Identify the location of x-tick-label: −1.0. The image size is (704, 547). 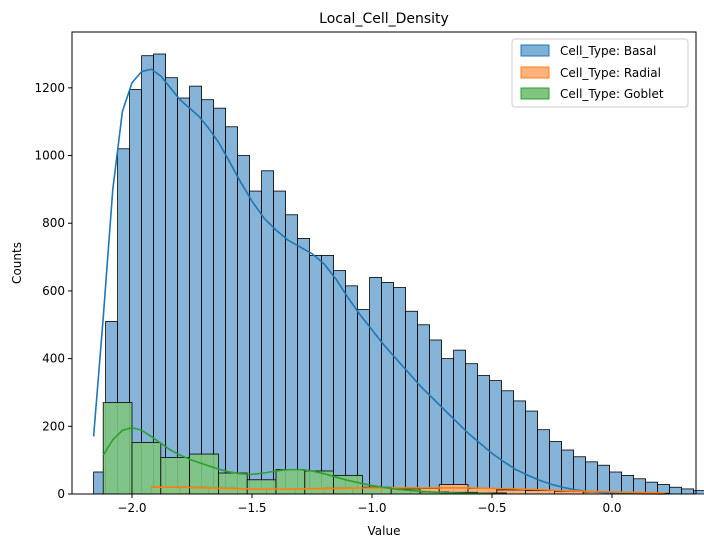
(371, 508).